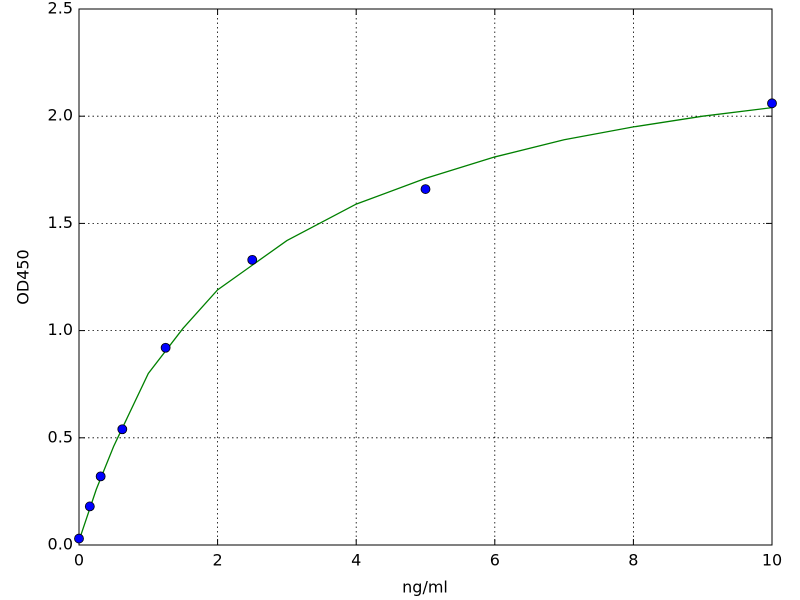 This screenshot has width=800, height=600. Describe the element at coordinates (79, 560) in the screenshot. I see `x-tick-label: 0` at that location.